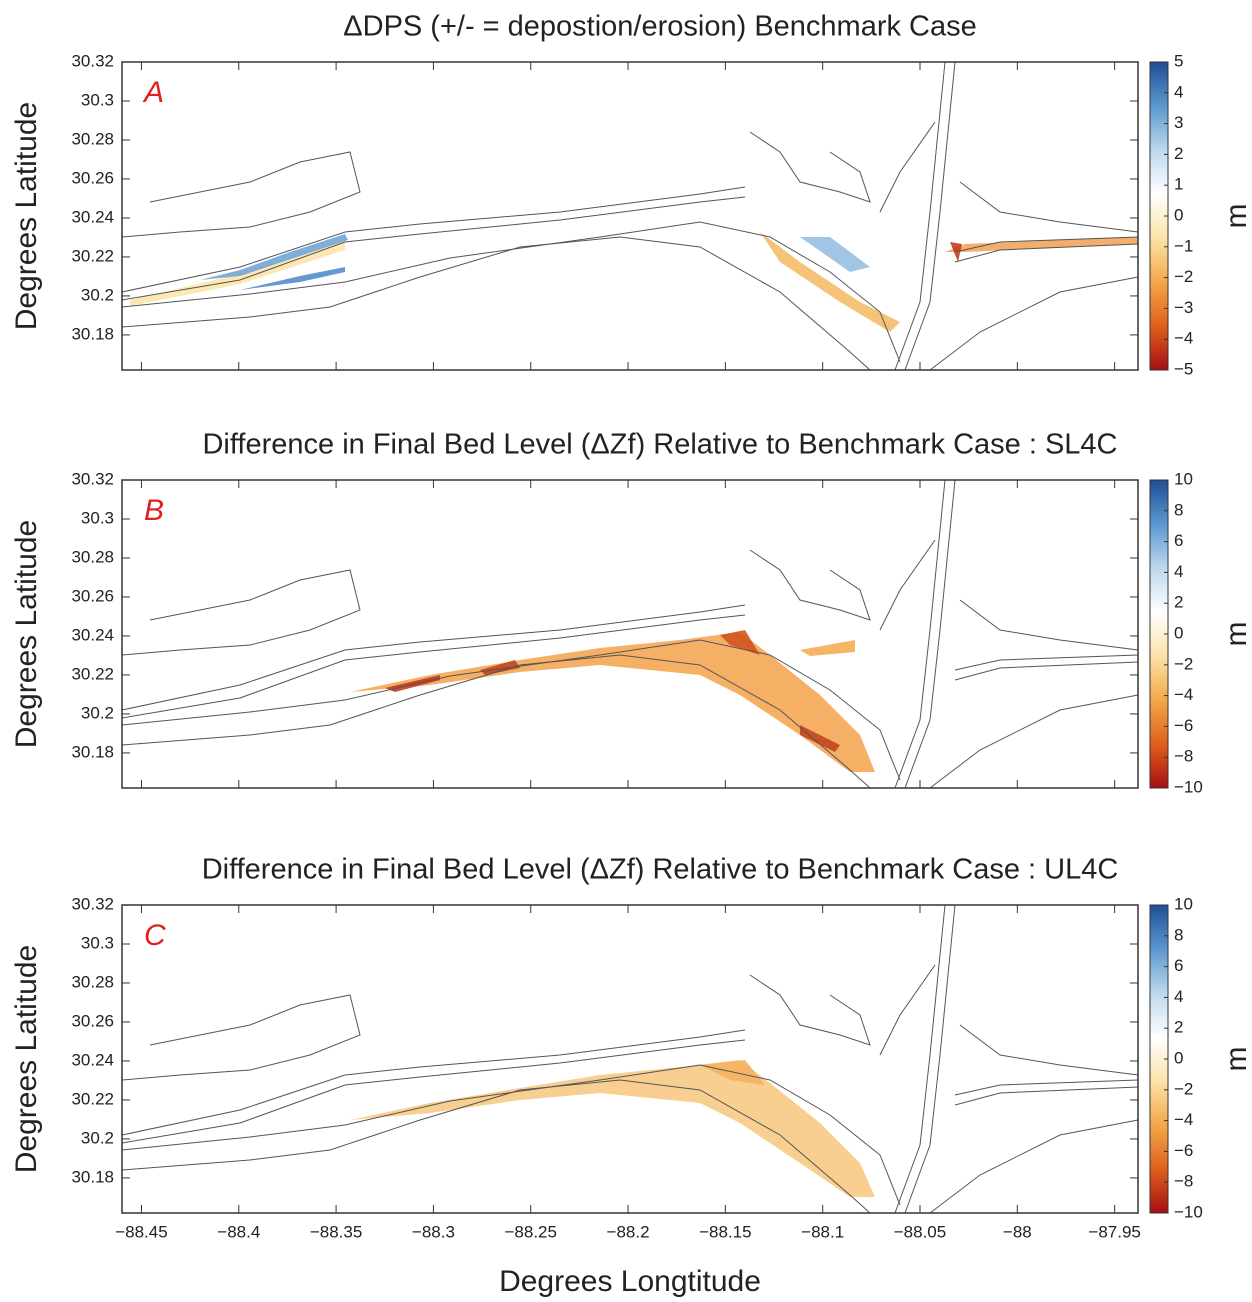  What do you see at coordinates (141, 1231) in the screenshot?
I see `x-tick-label: −88.45` at bounding box center [141, 1231].